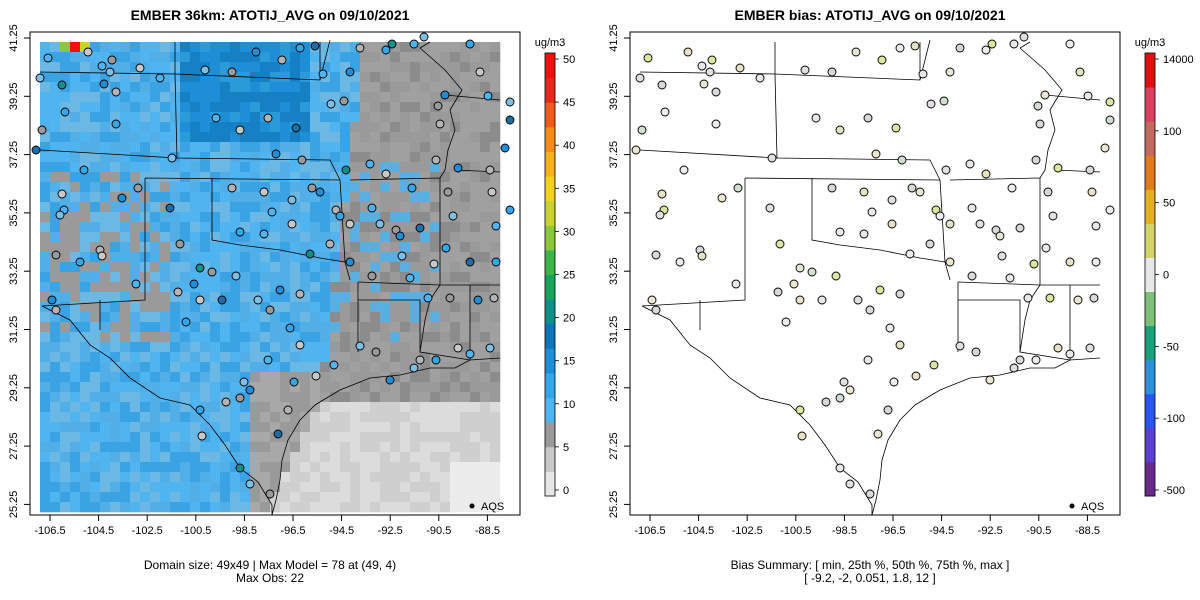 This screenshot has height=600, width=1200. What do you see at coordinates (941, 531) in the screenshot?
I see `x-tick-label: -94.5` at bounding box center [941, 531].